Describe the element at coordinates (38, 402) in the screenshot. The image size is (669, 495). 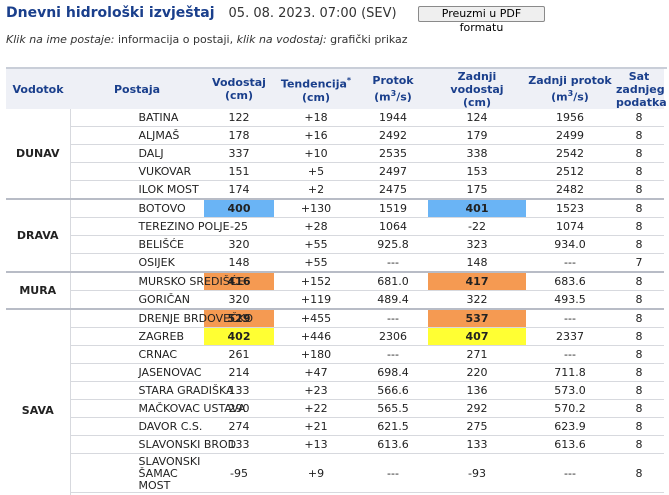
I see `vodotok-cell: SAVA` at that location.